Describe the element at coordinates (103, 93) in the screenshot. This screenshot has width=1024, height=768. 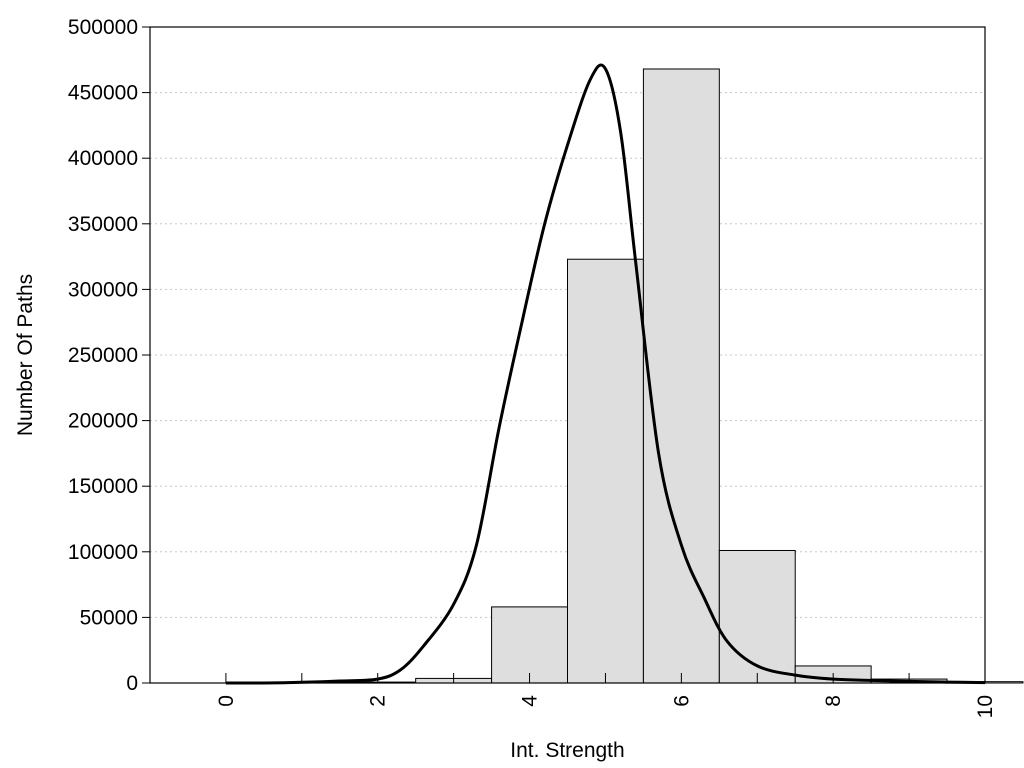
I see `y-tick-label: 450000` at that location.